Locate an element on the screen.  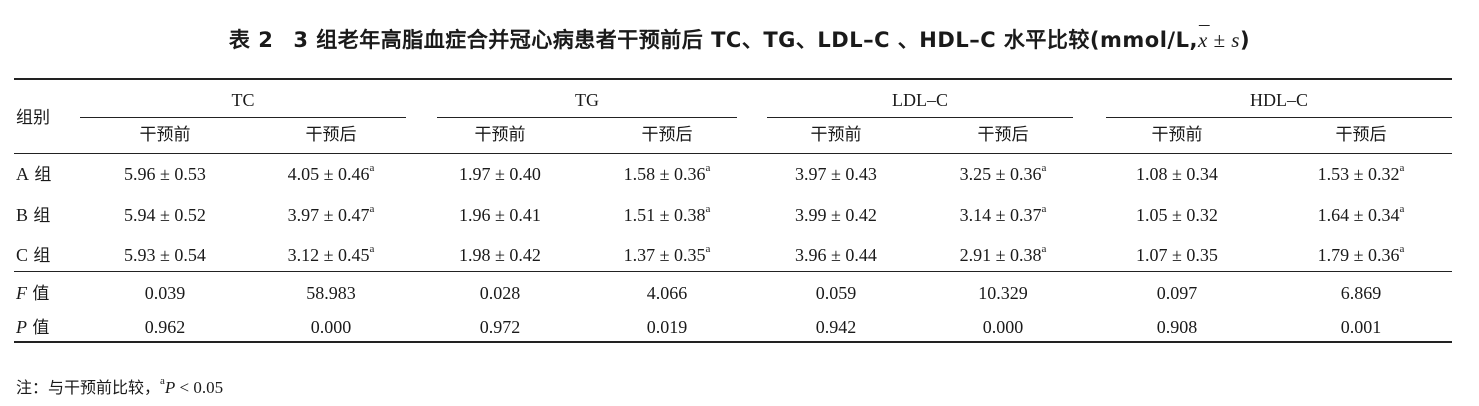
mean-symbol: x ¯ is located at coordinates (1203, 37).